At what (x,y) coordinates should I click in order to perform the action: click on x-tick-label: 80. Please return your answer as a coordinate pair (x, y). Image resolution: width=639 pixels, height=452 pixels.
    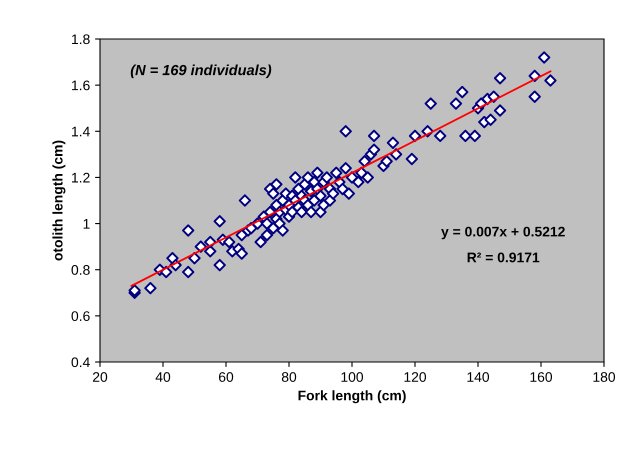
    Looking at the image, I should click on (289, 377).